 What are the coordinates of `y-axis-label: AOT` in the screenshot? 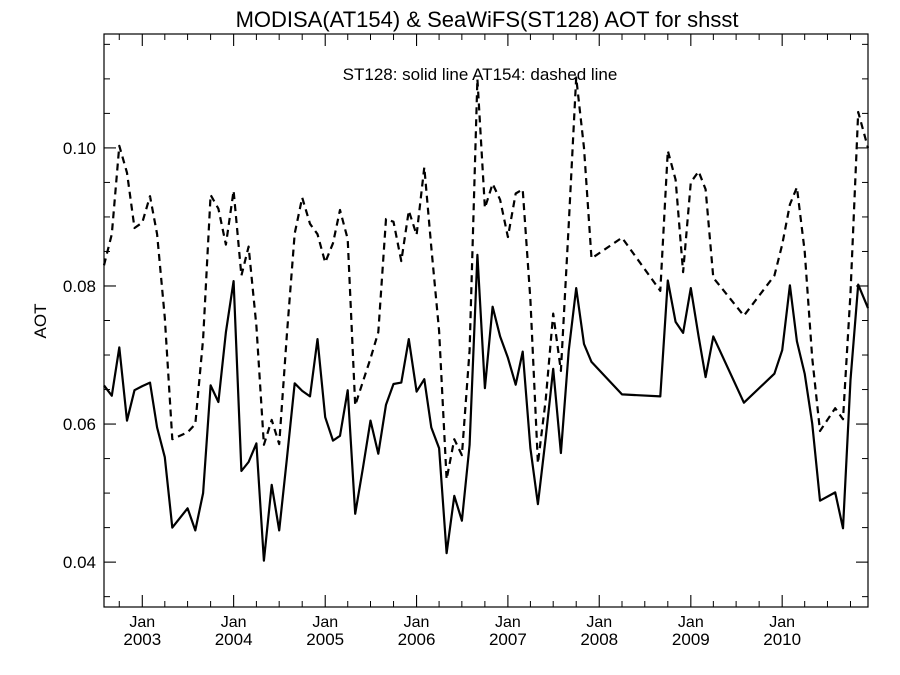 It's located at (40, 321).